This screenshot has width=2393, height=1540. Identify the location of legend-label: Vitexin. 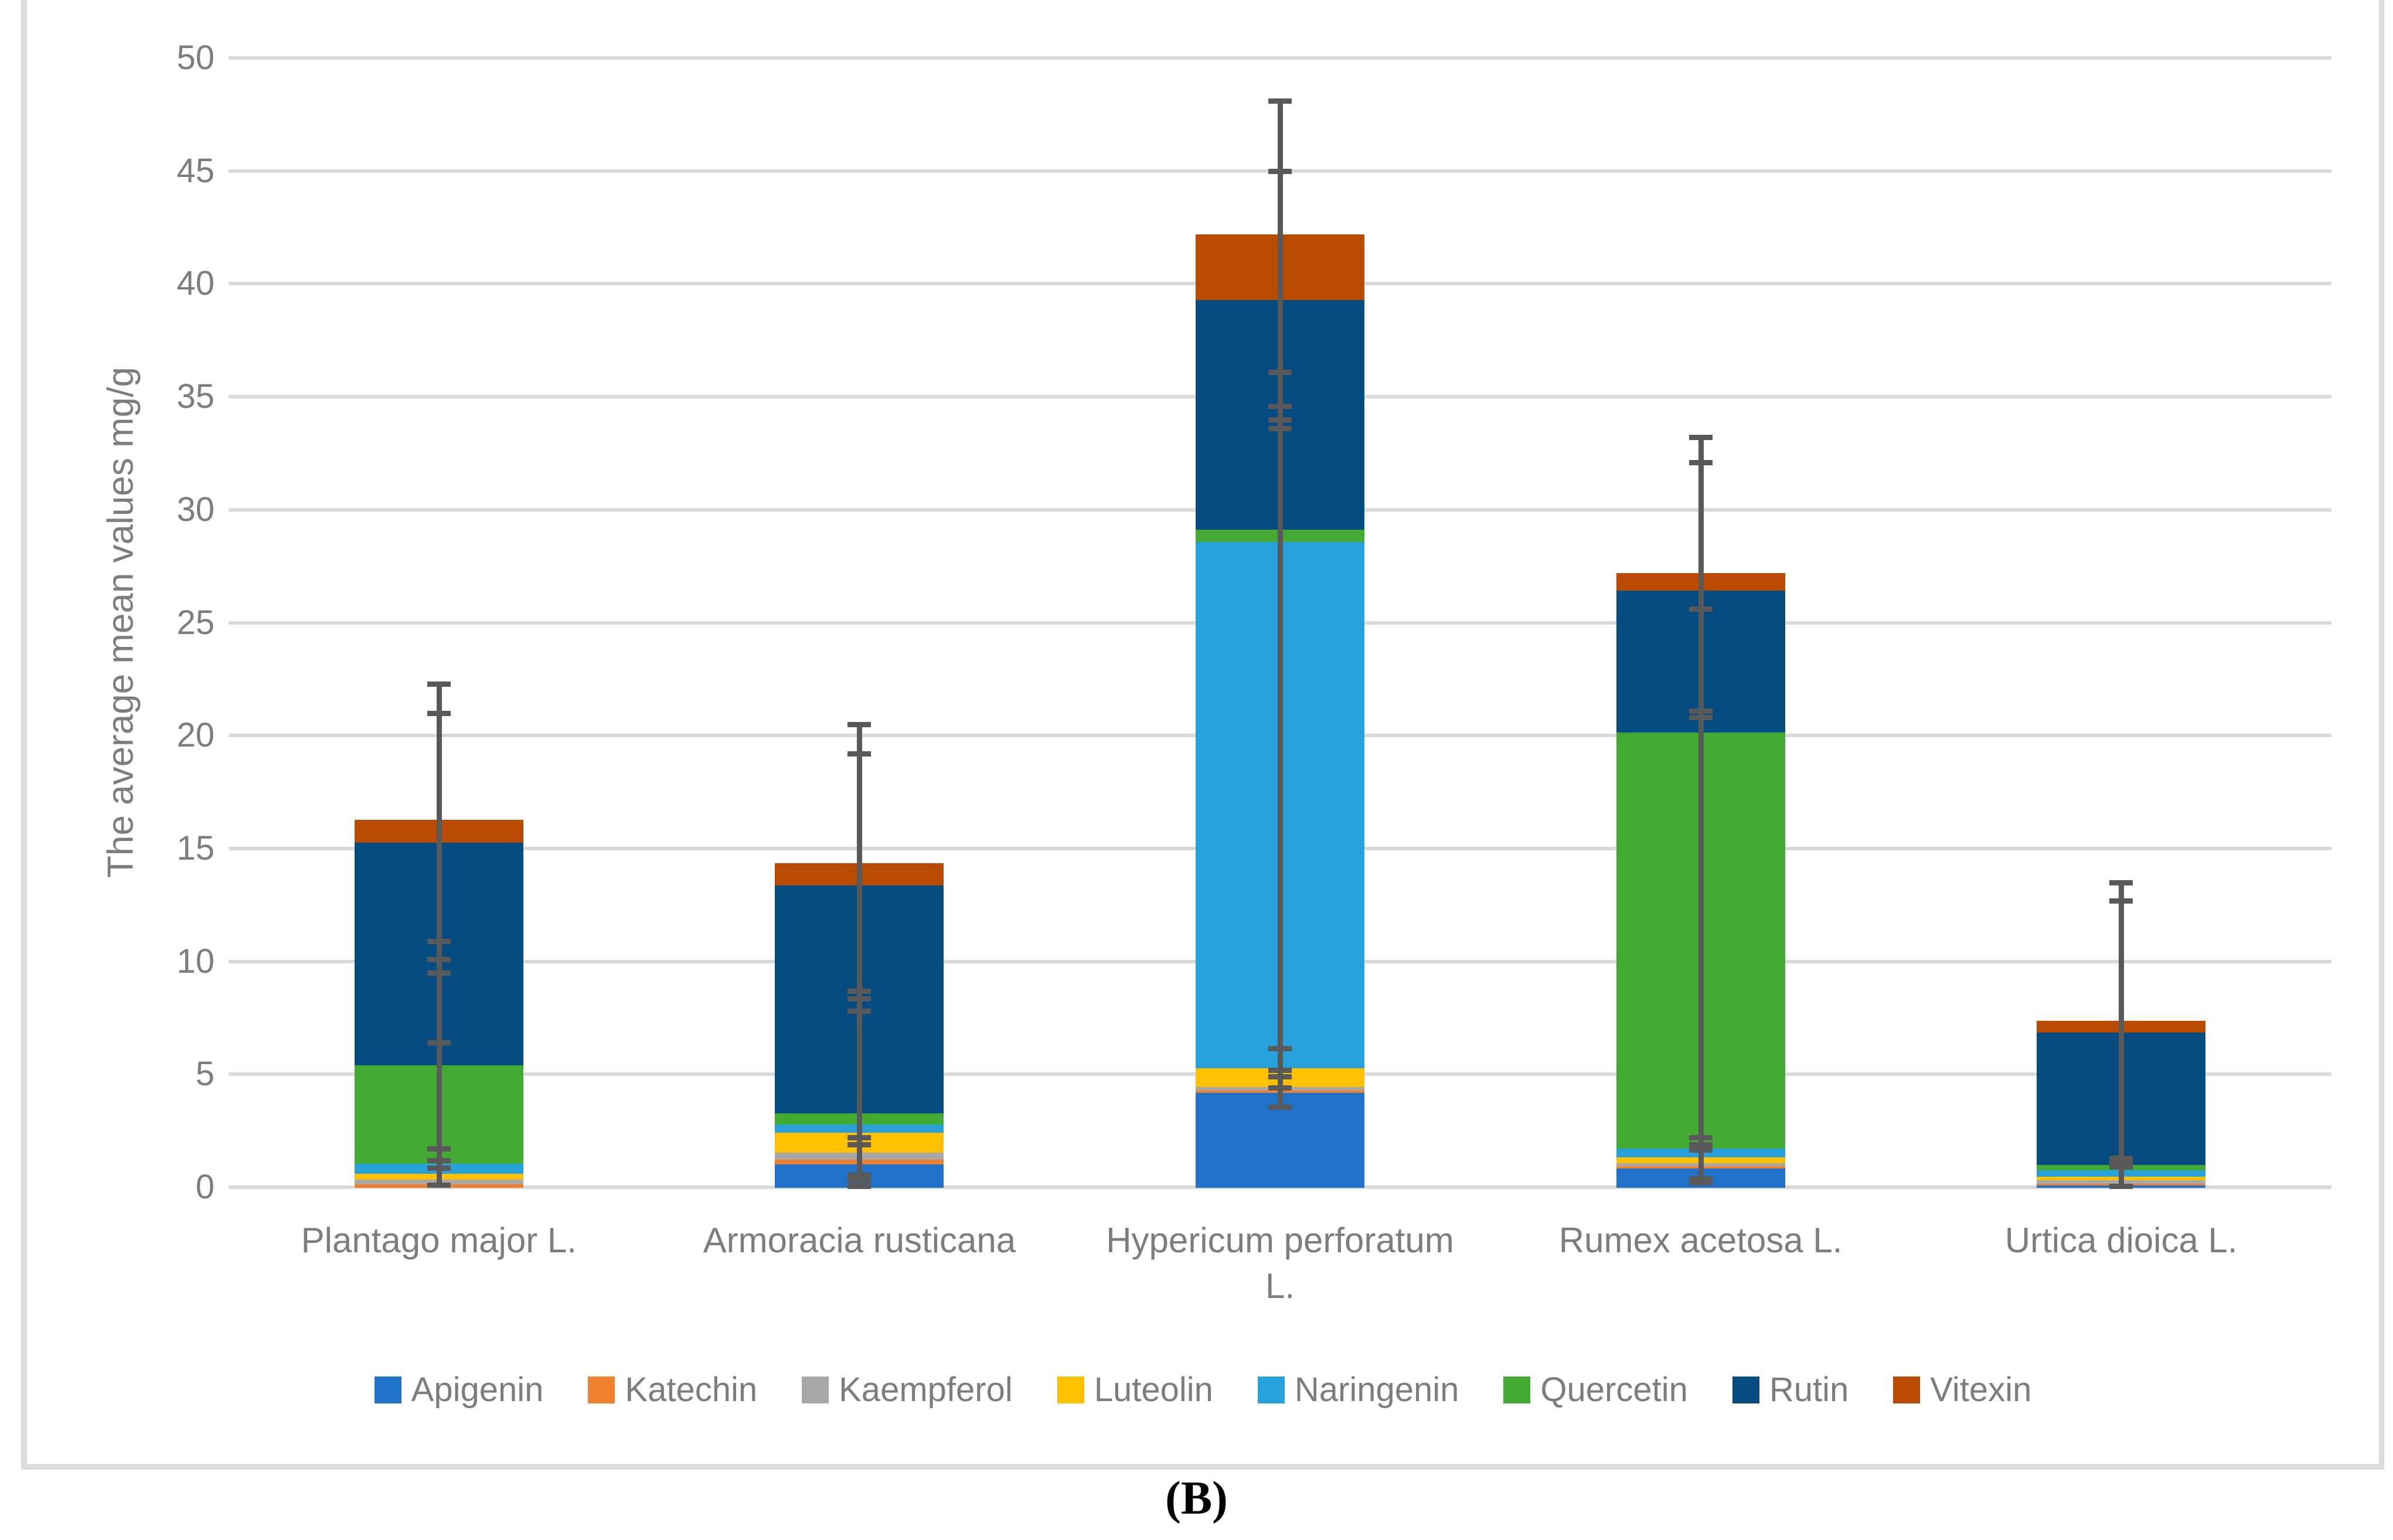
(1981, 1390).